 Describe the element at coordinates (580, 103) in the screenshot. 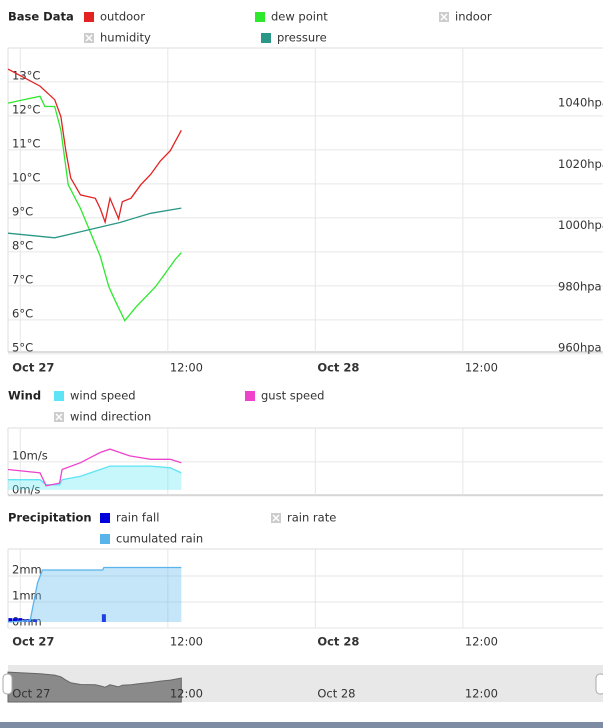

I see `y2-tick-label: 1040hpa` at that location.